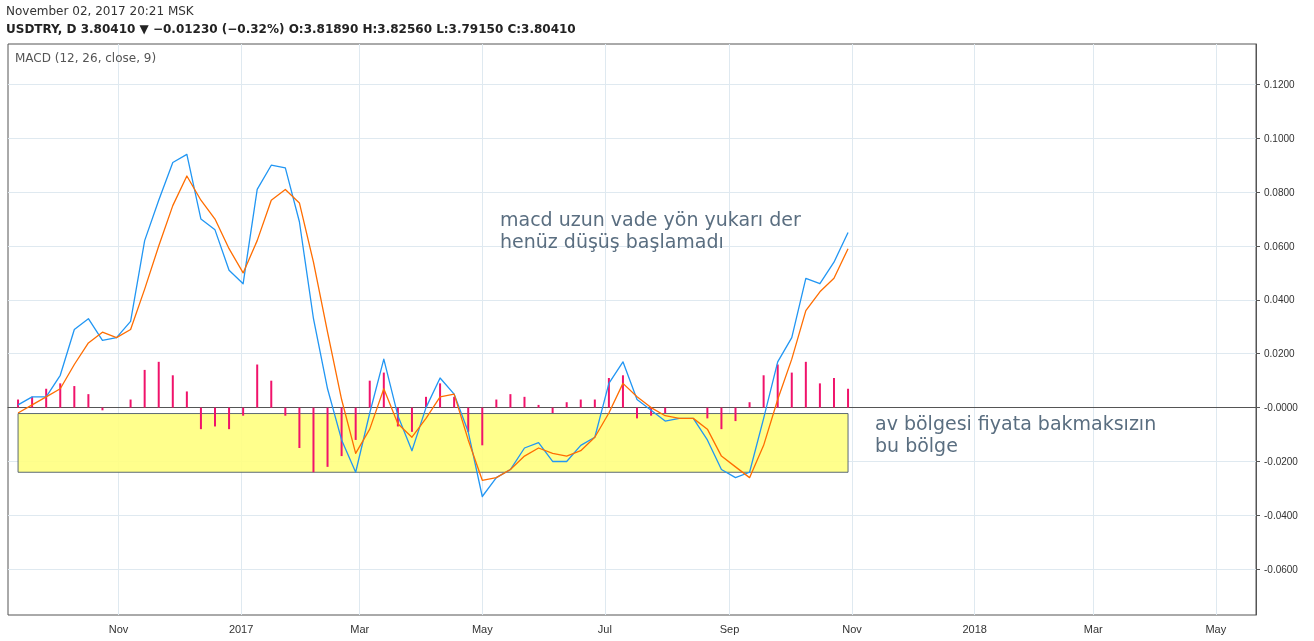 The height and width of the screenshot is (641, 1314). What do you see at coordinates (100, 11) in the screenshot?
I see `chart-subtitle: November 02, 2017 20:21 MSK` at bounding box center [100, 11].